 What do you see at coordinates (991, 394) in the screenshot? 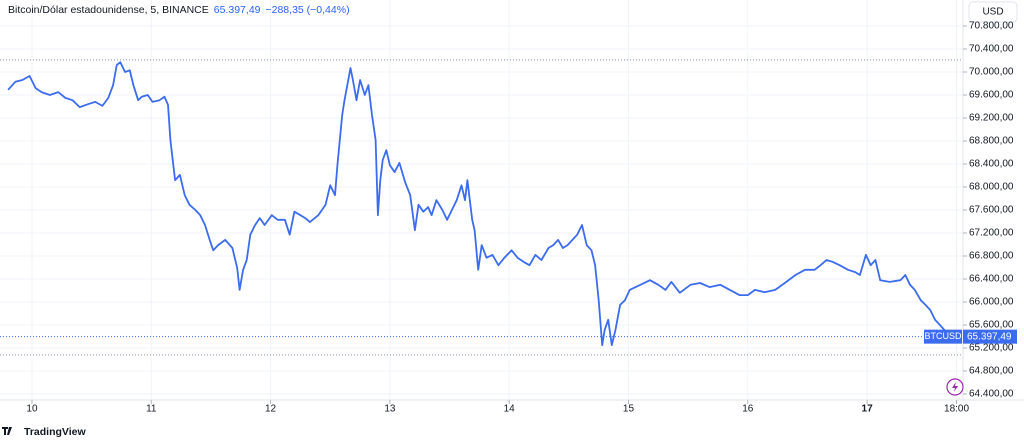
I see `y-tick-label: 64.400,00` at bounding box center [991, 394].